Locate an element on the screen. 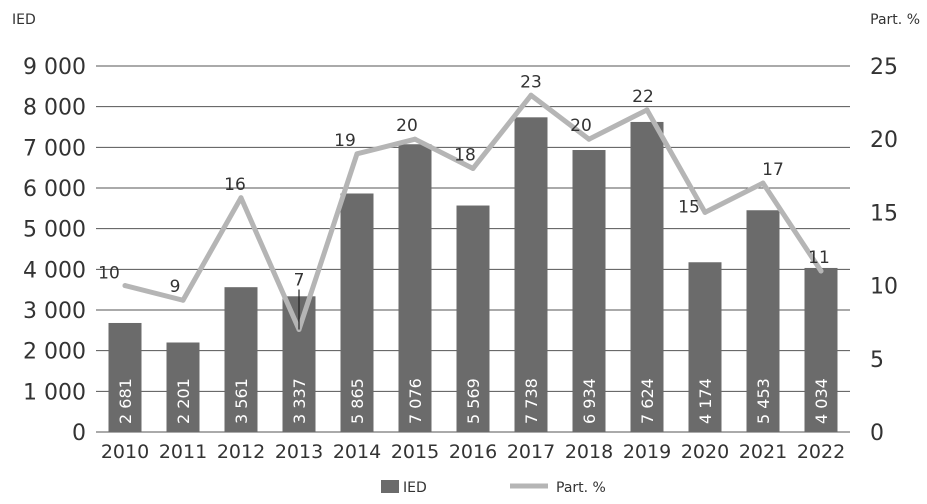  x-tick-label: 2010 is located at coordinates (125, 452).